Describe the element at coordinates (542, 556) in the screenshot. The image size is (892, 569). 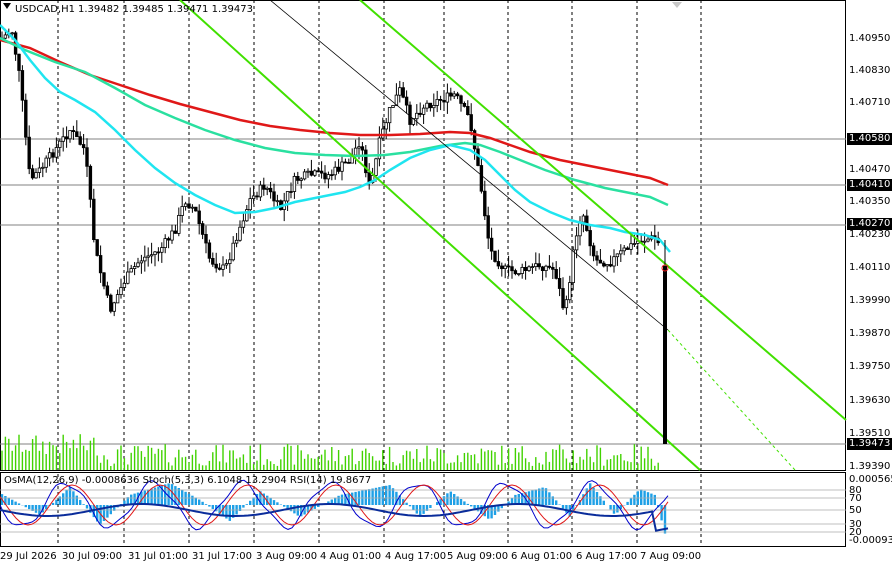
I see `time-label: 6 Aug 01:00` at that location.